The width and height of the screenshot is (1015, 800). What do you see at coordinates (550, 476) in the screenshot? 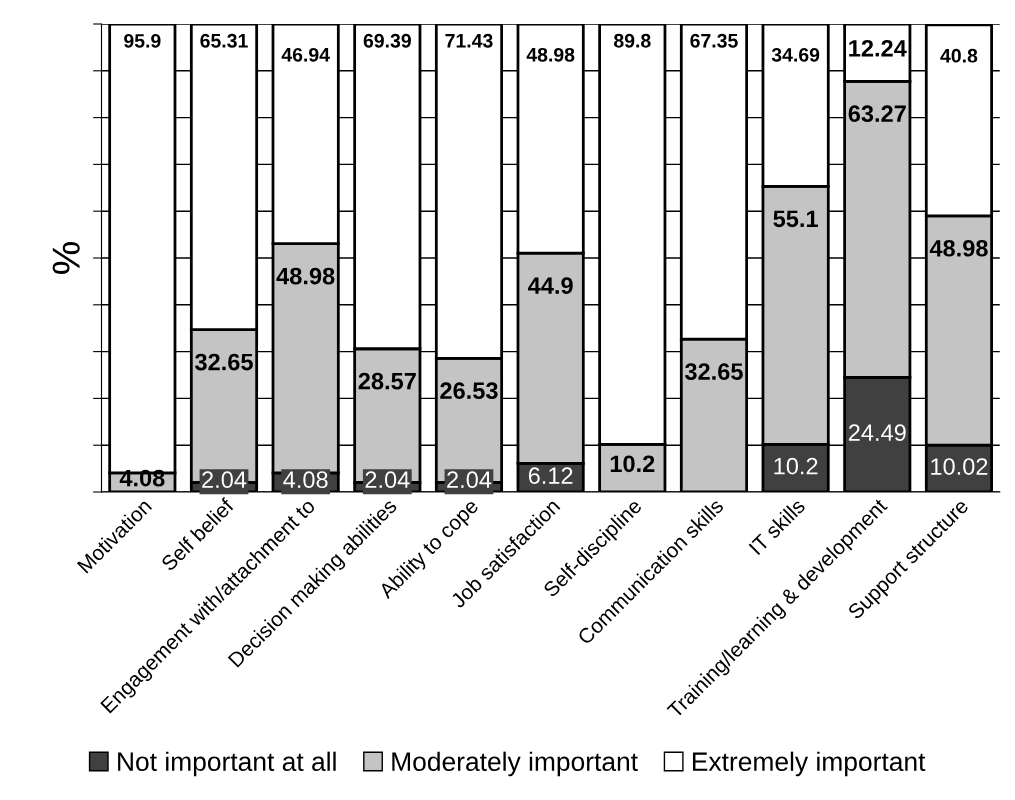
I see `data-label: 6.12` at bounding box center [550, 476].